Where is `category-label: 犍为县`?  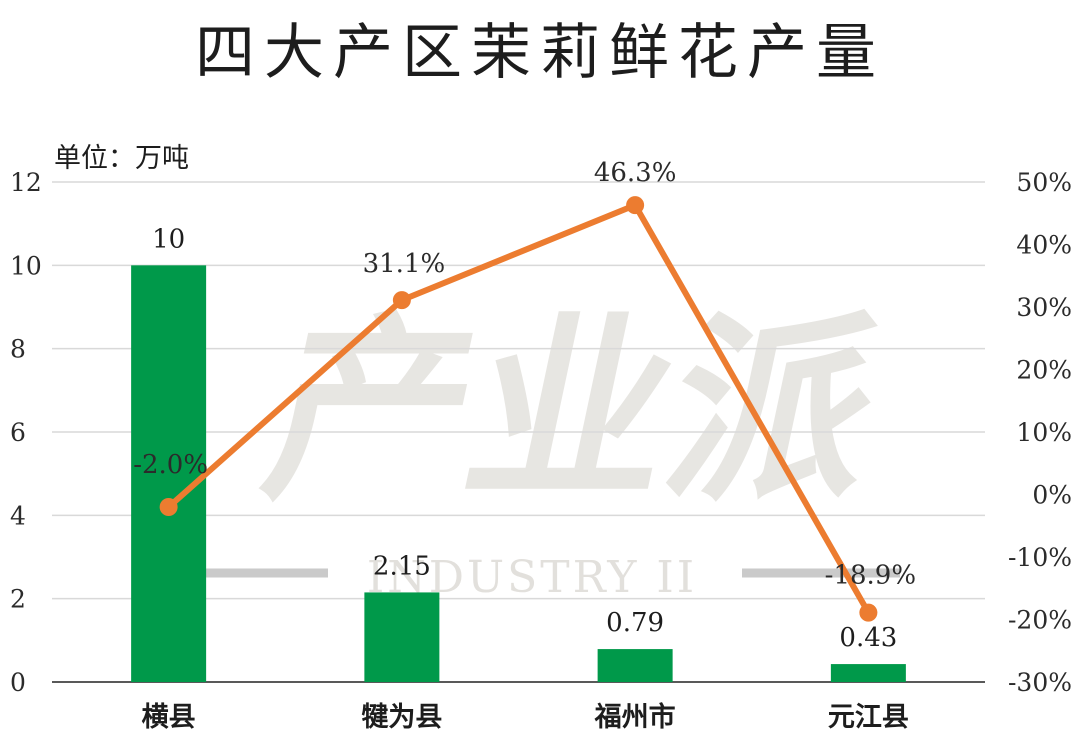
category-label: 犍为县 is located at coordinates (401, 716).